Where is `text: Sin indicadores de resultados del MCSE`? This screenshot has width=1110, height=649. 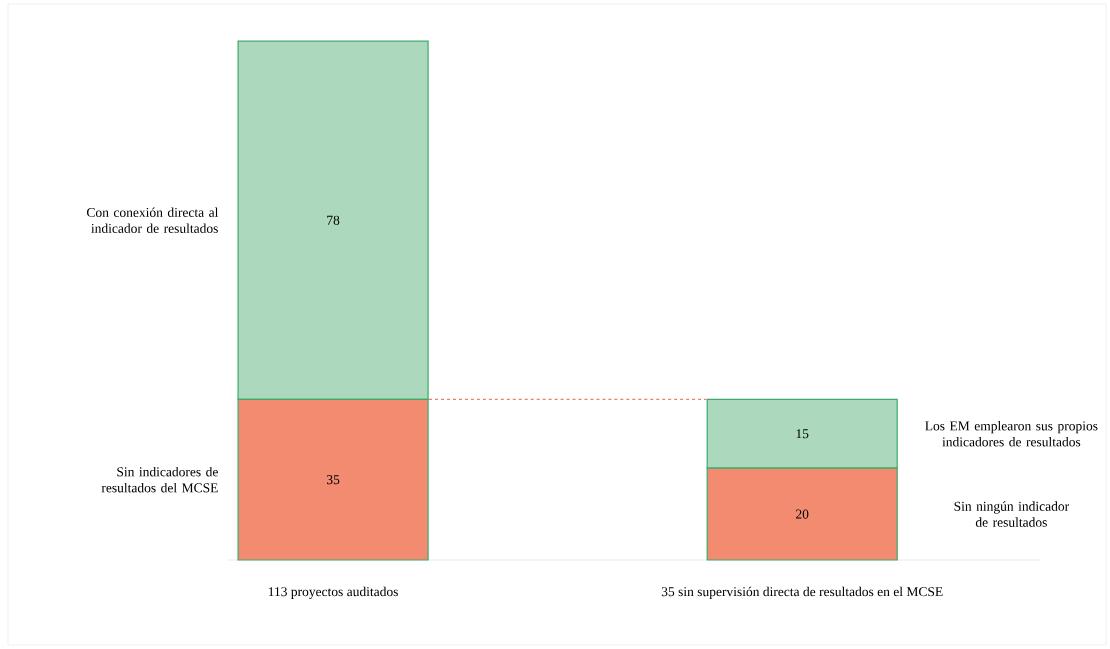
text: Sin indicadores de resultados del MCSE is located at coordinates (159, 479).